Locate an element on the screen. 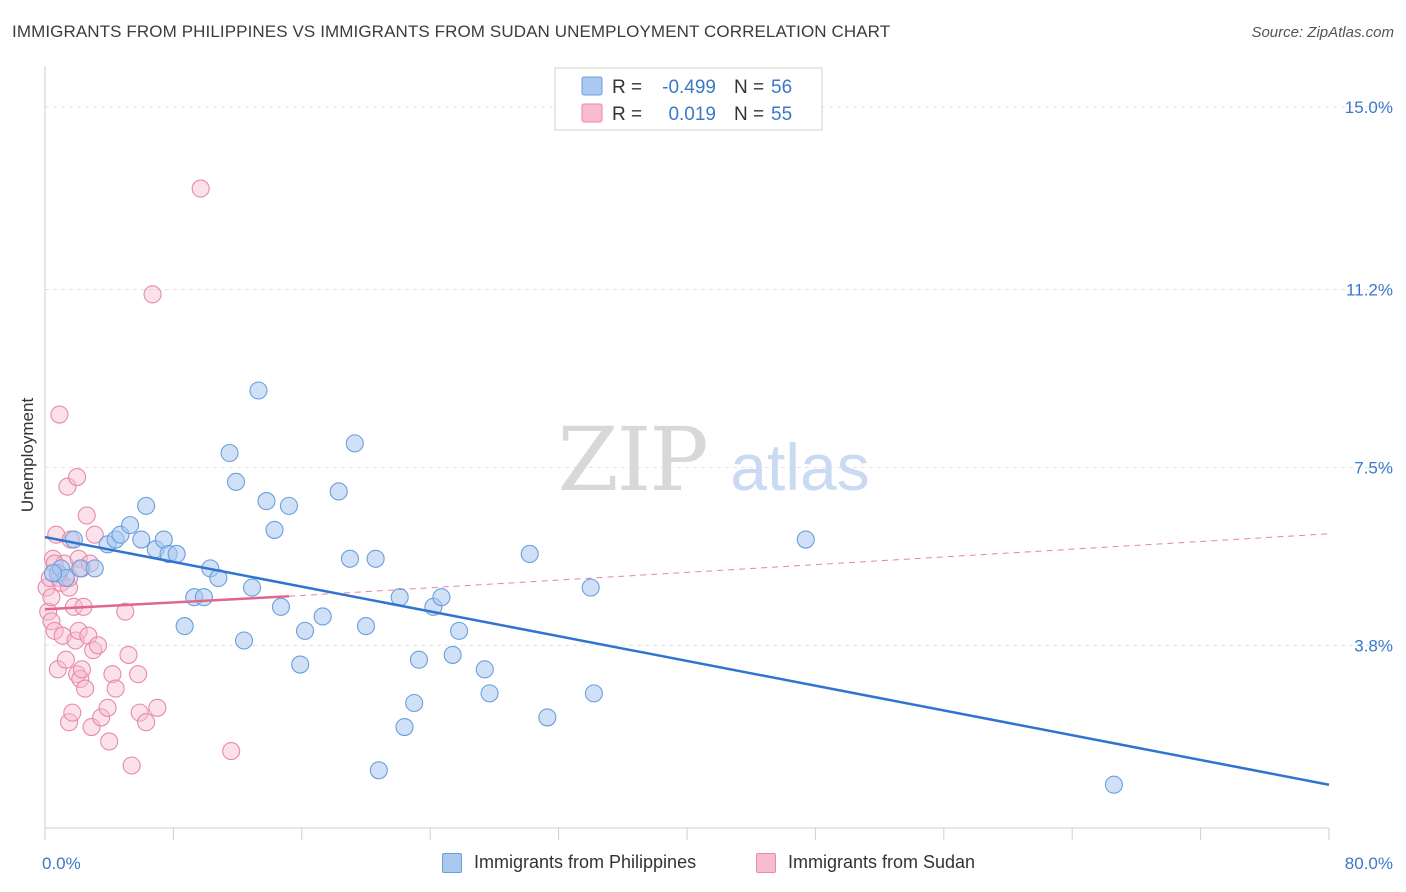 This screenshot has height=892, width=1406. x-tick-label-1: 80.0% is located at coordinates (1369, 863).